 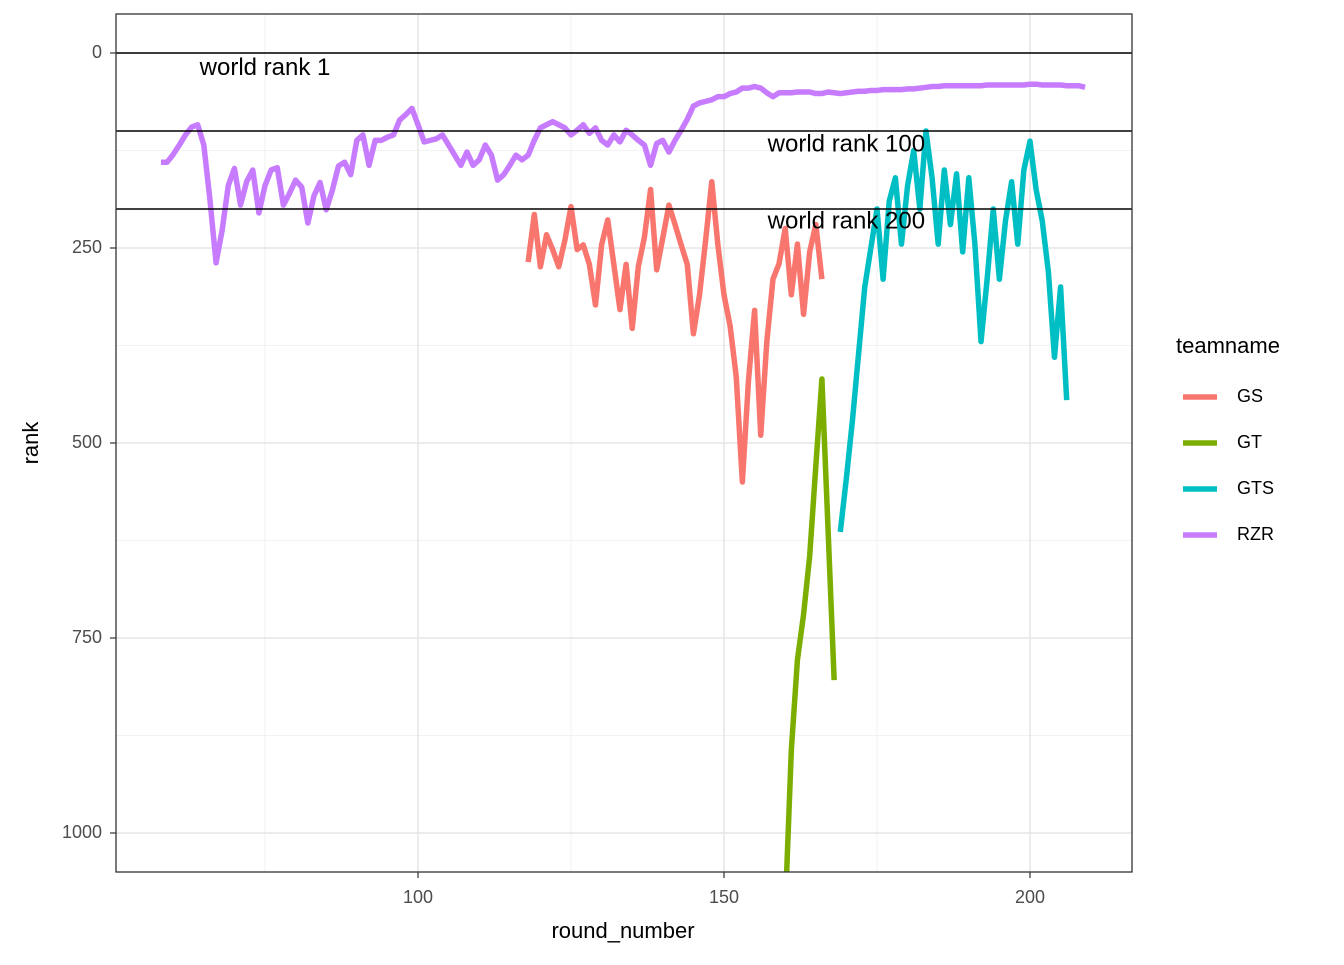 What do you see at coordinates (724, 897) in the screenshot?
I see `x-tick-label: 150` at bounding box center [724, 897].